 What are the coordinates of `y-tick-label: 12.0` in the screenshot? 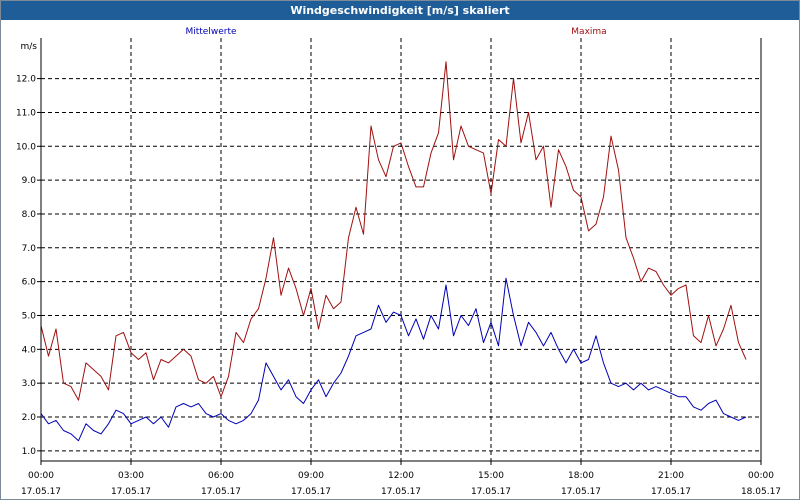 It's located at (26, 80).